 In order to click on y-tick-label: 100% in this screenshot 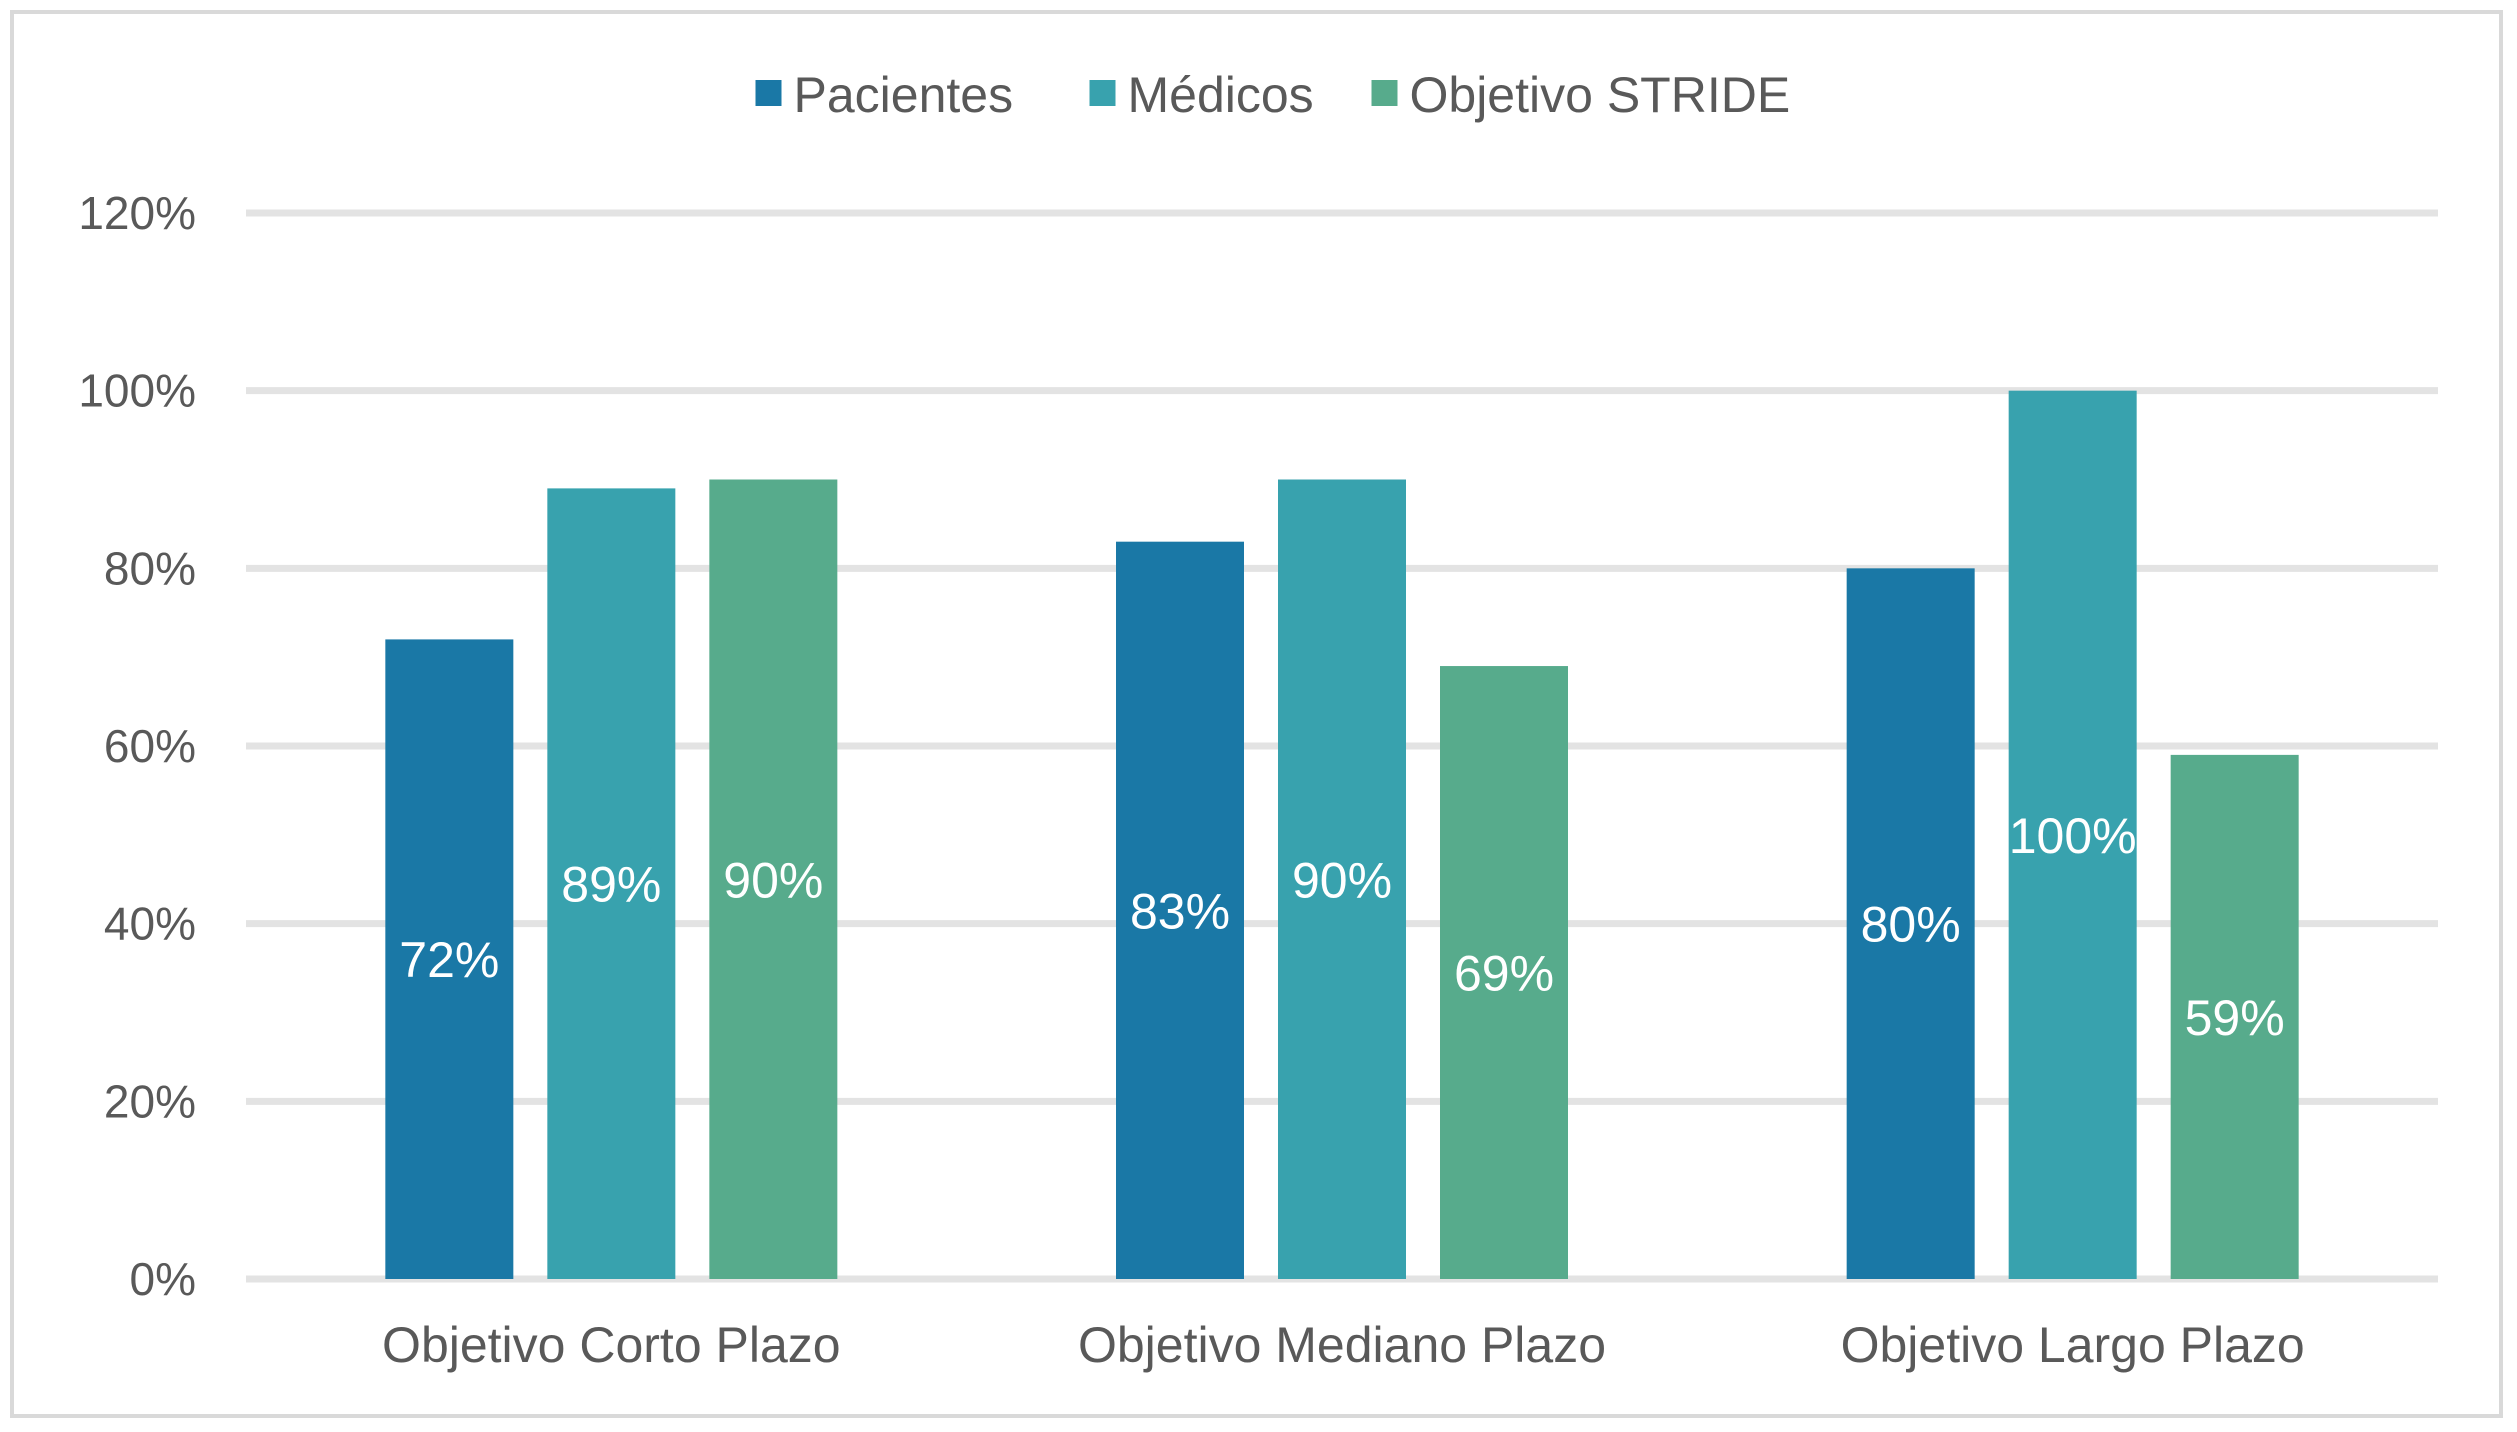, I will do `click(137, 391)`.